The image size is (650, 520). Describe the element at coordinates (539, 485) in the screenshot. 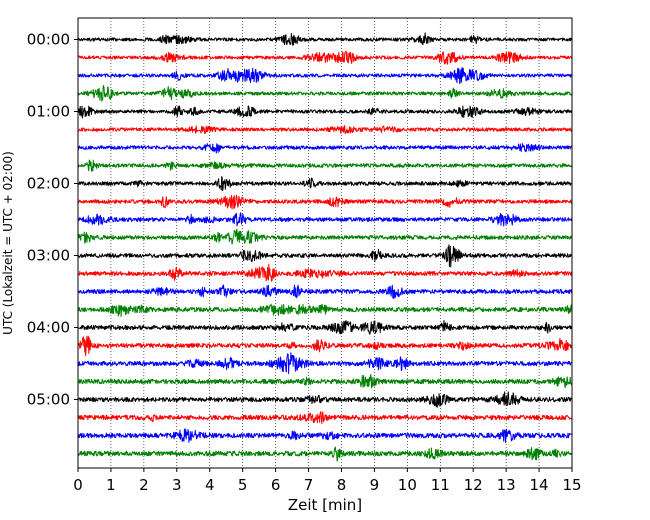

I see `x-tick-label: 14` at that location.